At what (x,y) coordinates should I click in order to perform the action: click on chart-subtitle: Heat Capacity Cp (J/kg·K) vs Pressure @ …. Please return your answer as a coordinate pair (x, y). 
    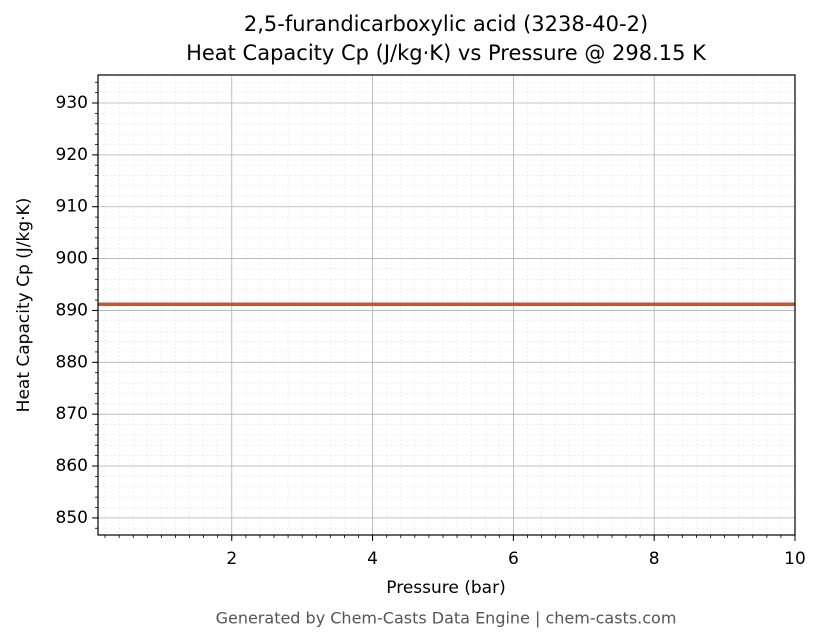
    Looking at the image, I should click on (446, 53).